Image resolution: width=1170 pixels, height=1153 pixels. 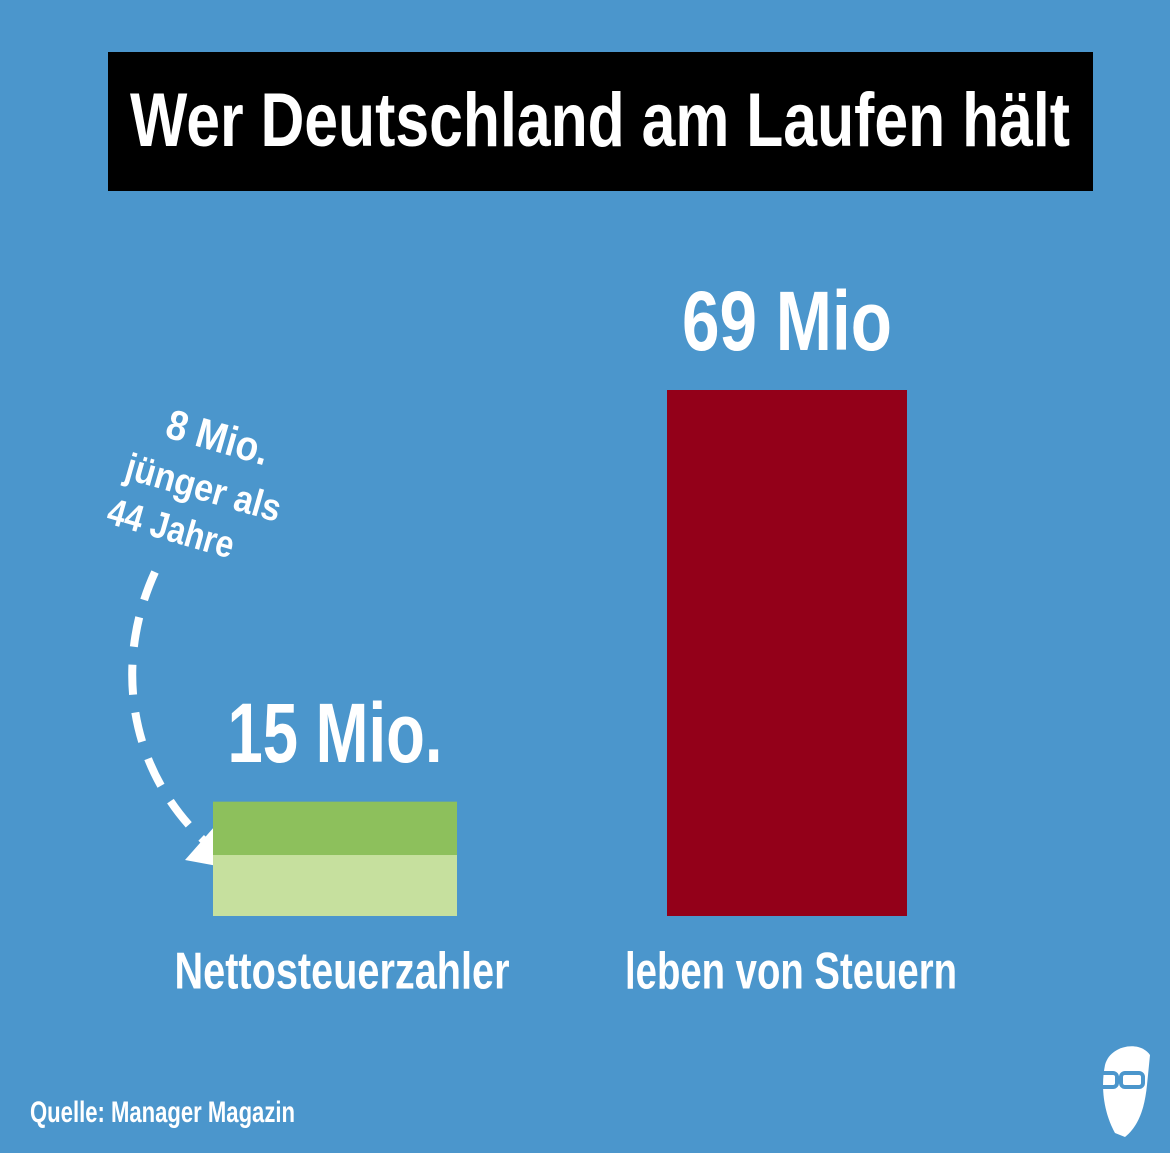 What do you see at coordinates (342, 972) in the screenshot?
I see `x-tick-label: Nettosteuerzahler` at bounding box center [342, 972].